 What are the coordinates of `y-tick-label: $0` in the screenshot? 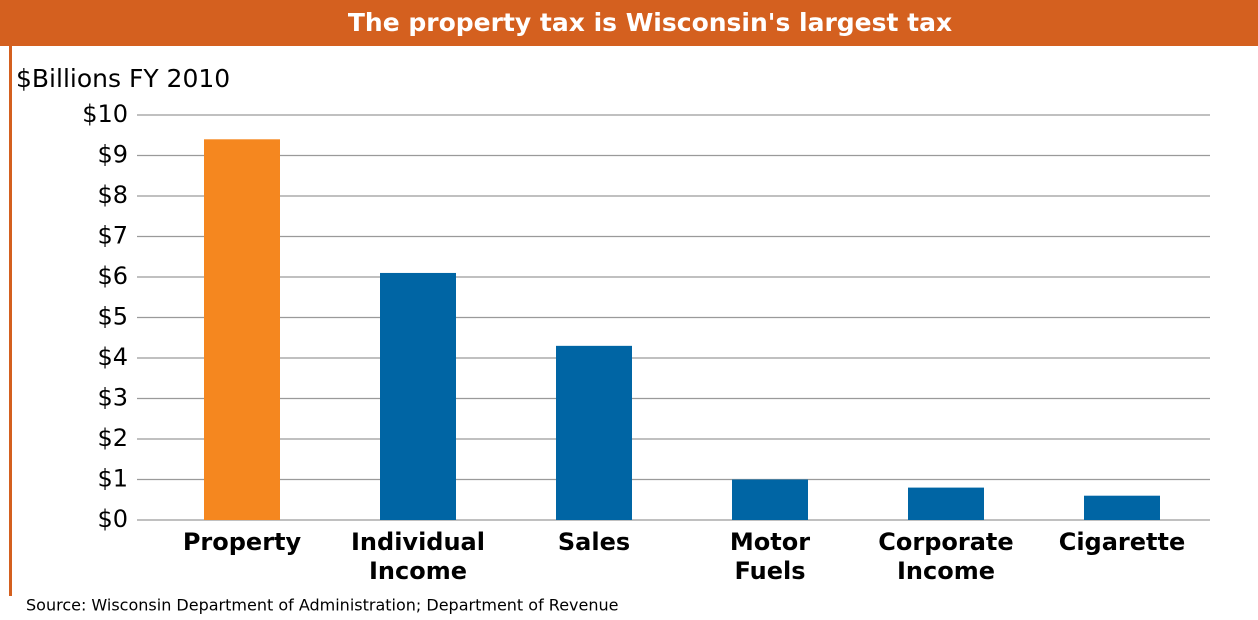 It's located at (112, 519).